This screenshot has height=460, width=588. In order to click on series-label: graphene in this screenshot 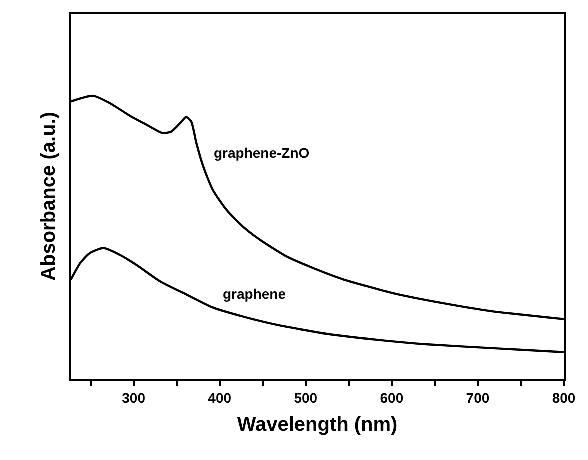, I will do `click(254, 294)`.